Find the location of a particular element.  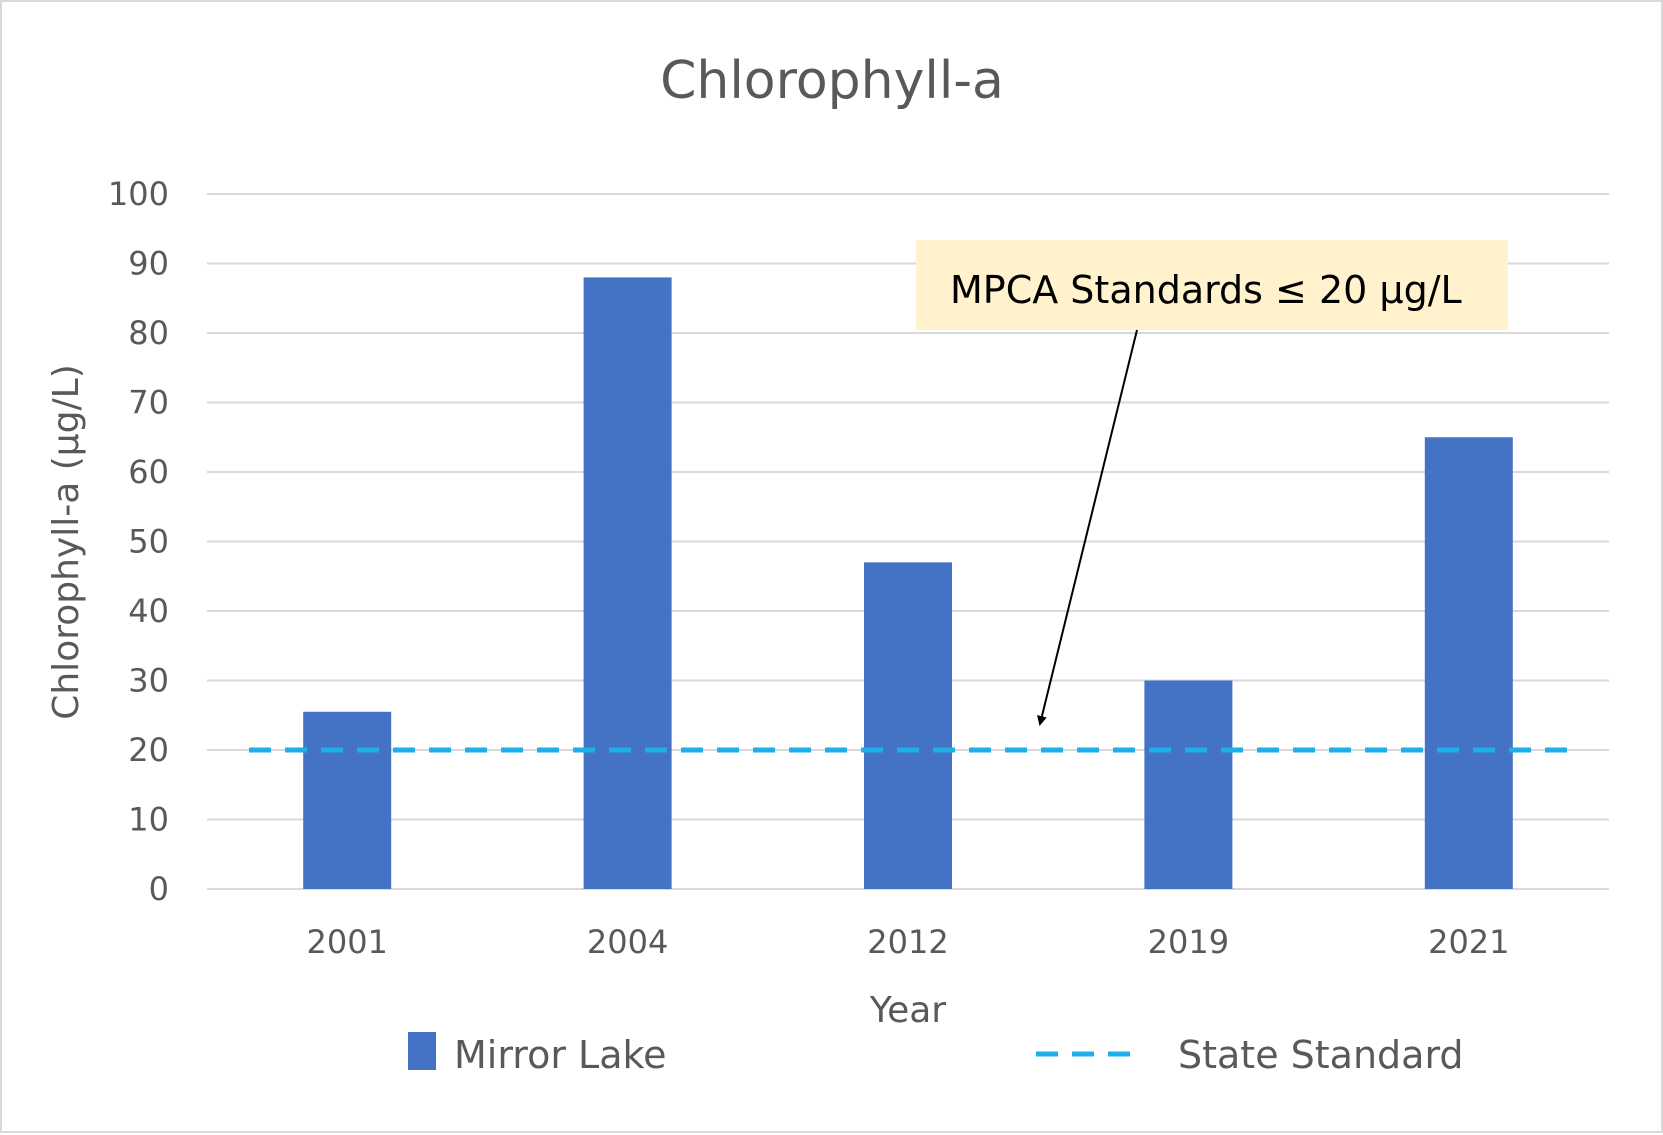

y-tick-label: 20 is located at coordinates (148, 750).